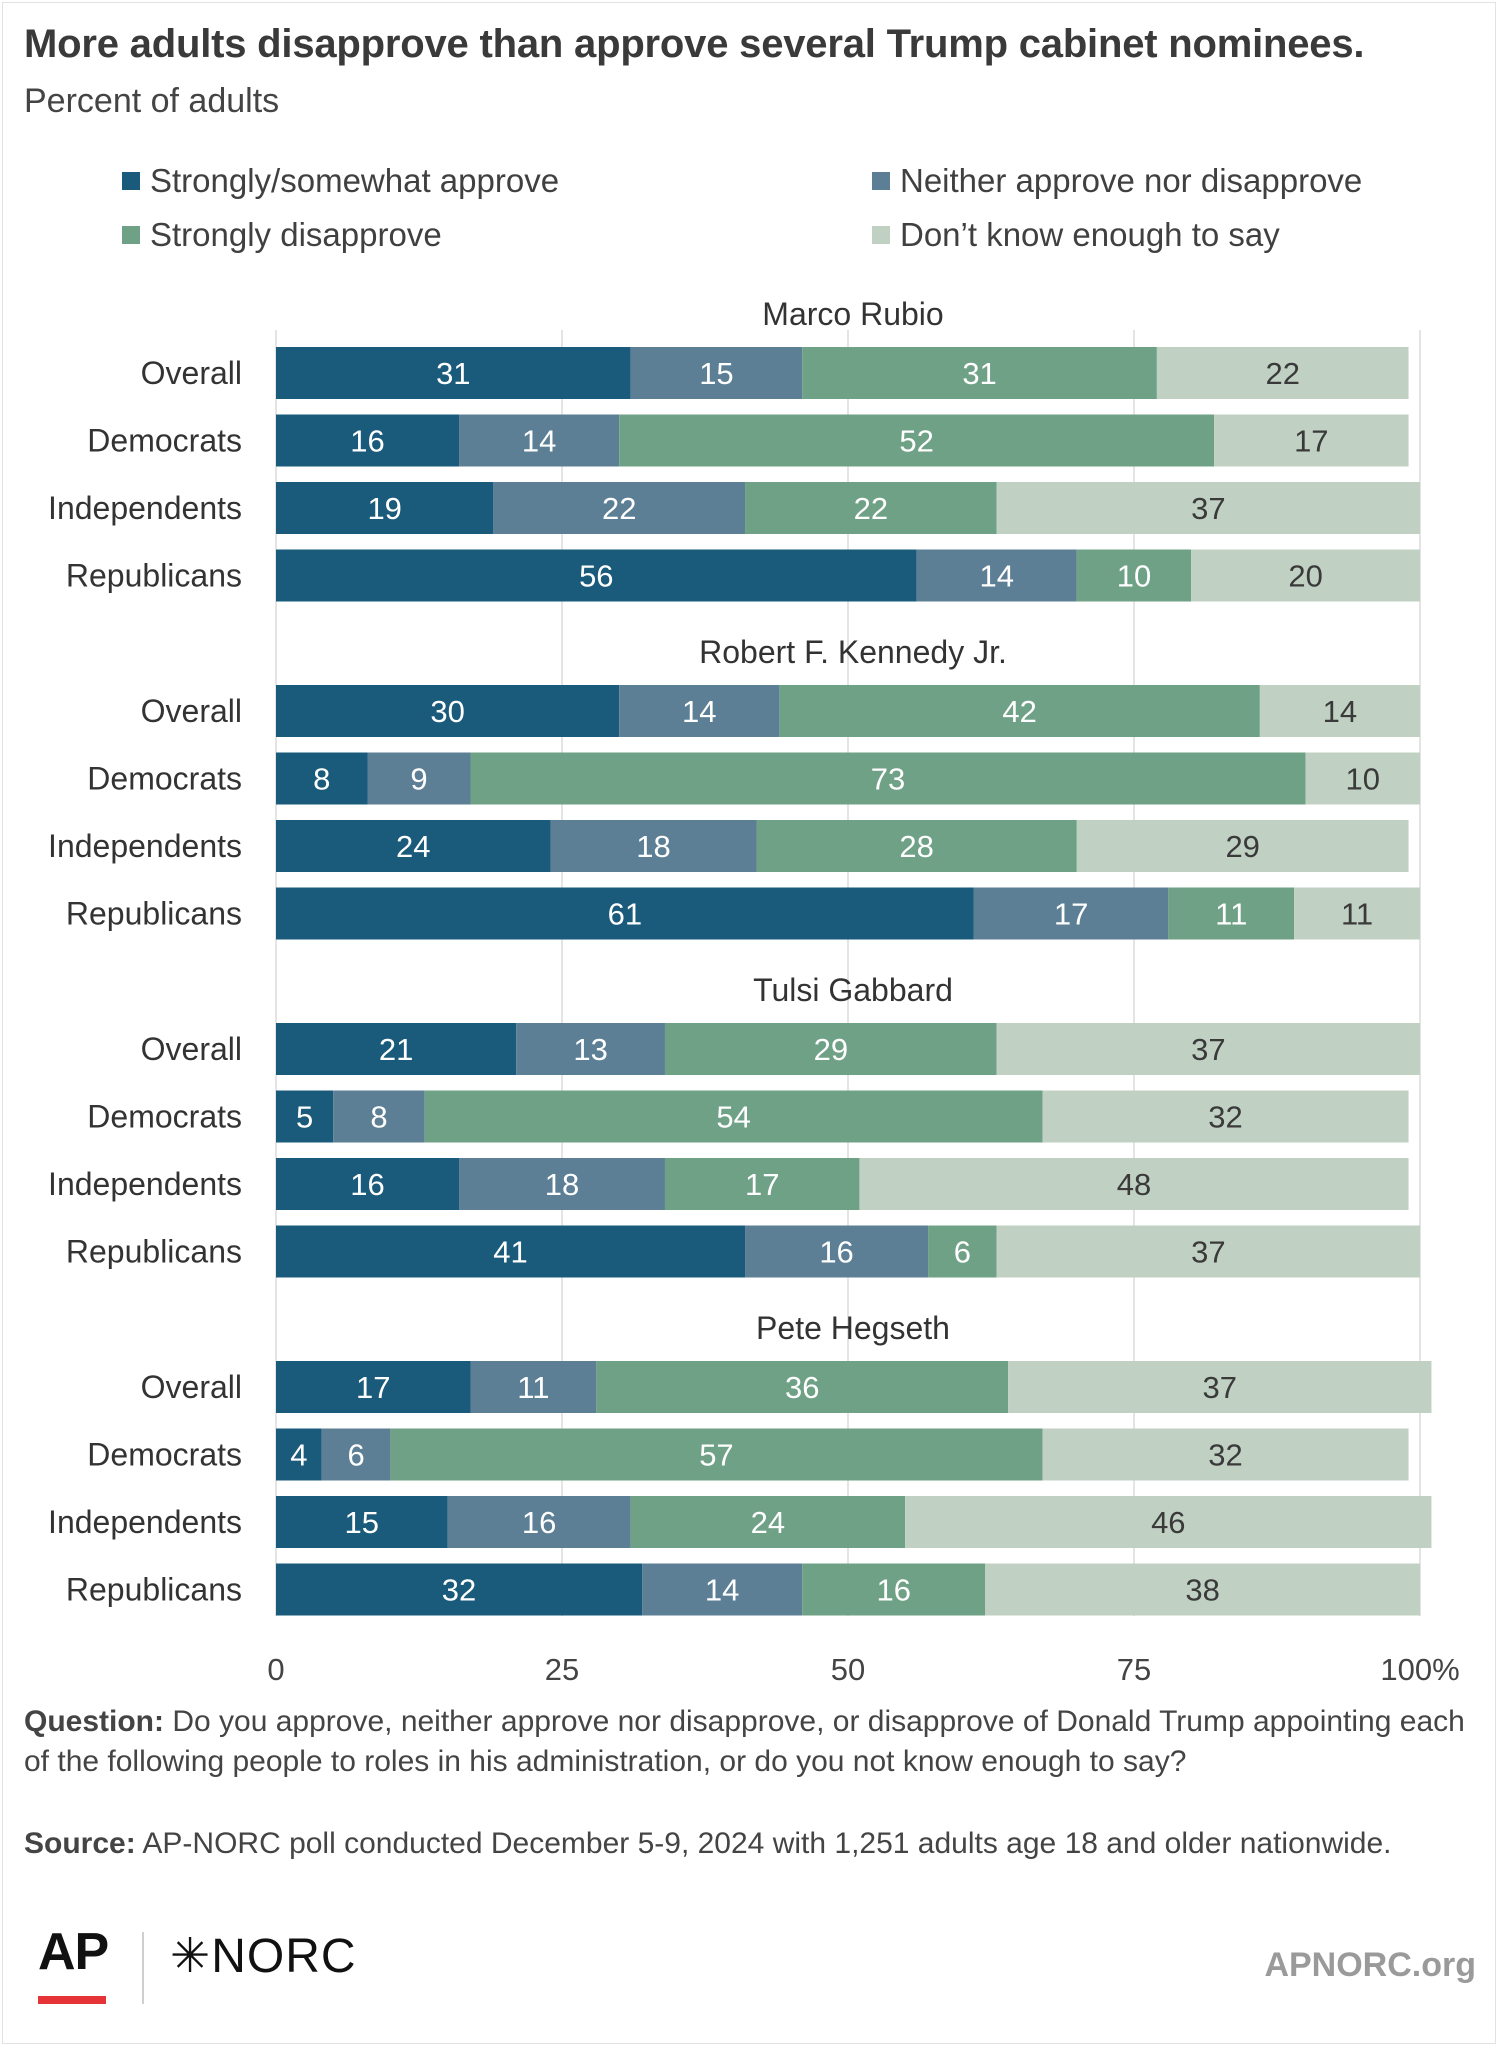 The height and width of the screenshot is (2048, 1500). I want to click on data-label: 46, so click(1168, 1522).